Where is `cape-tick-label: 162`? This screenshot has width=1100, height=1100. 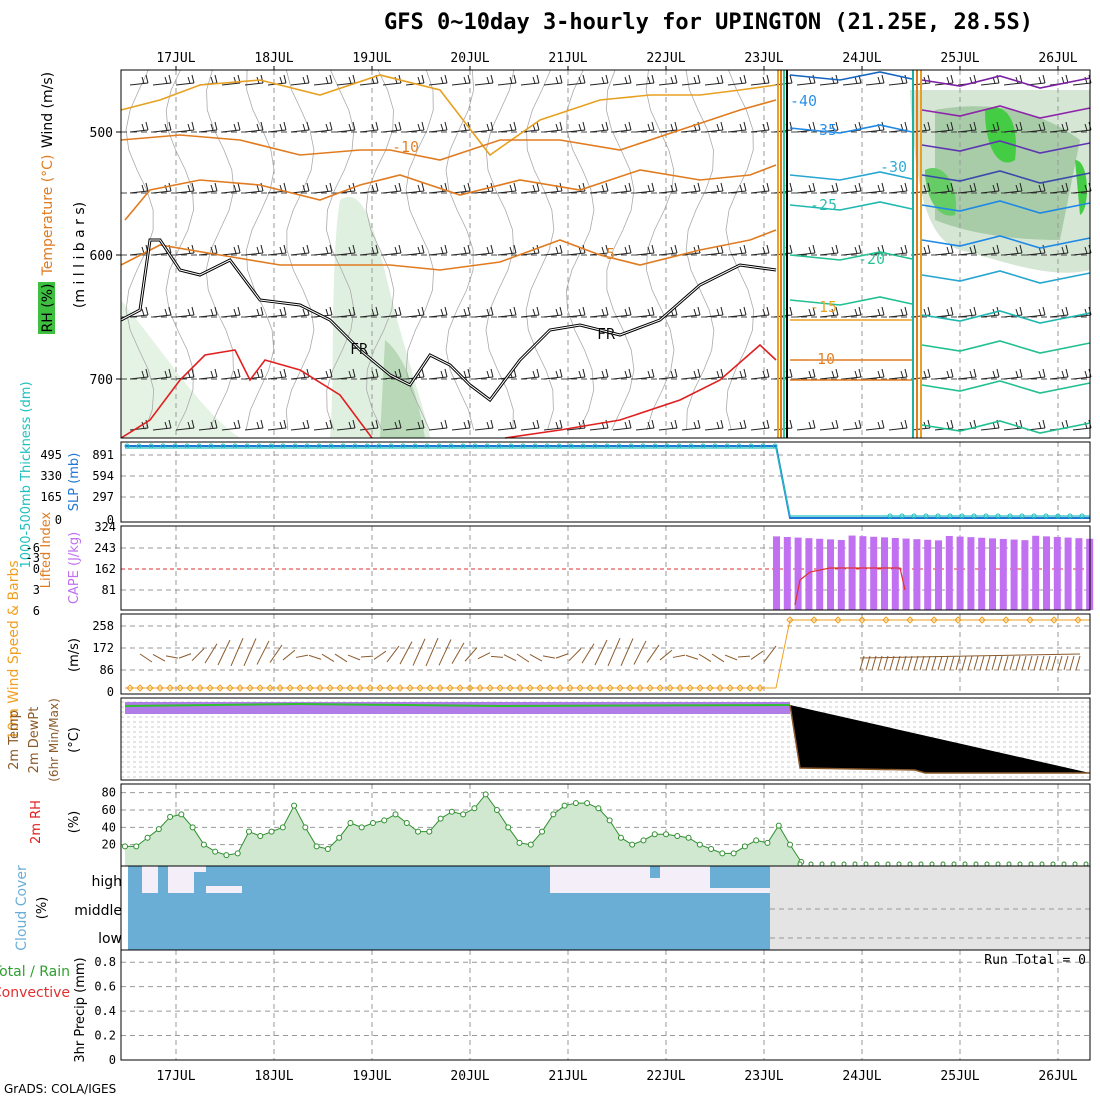 cape-tick-label: 162 is located at coordinates (105, 569).